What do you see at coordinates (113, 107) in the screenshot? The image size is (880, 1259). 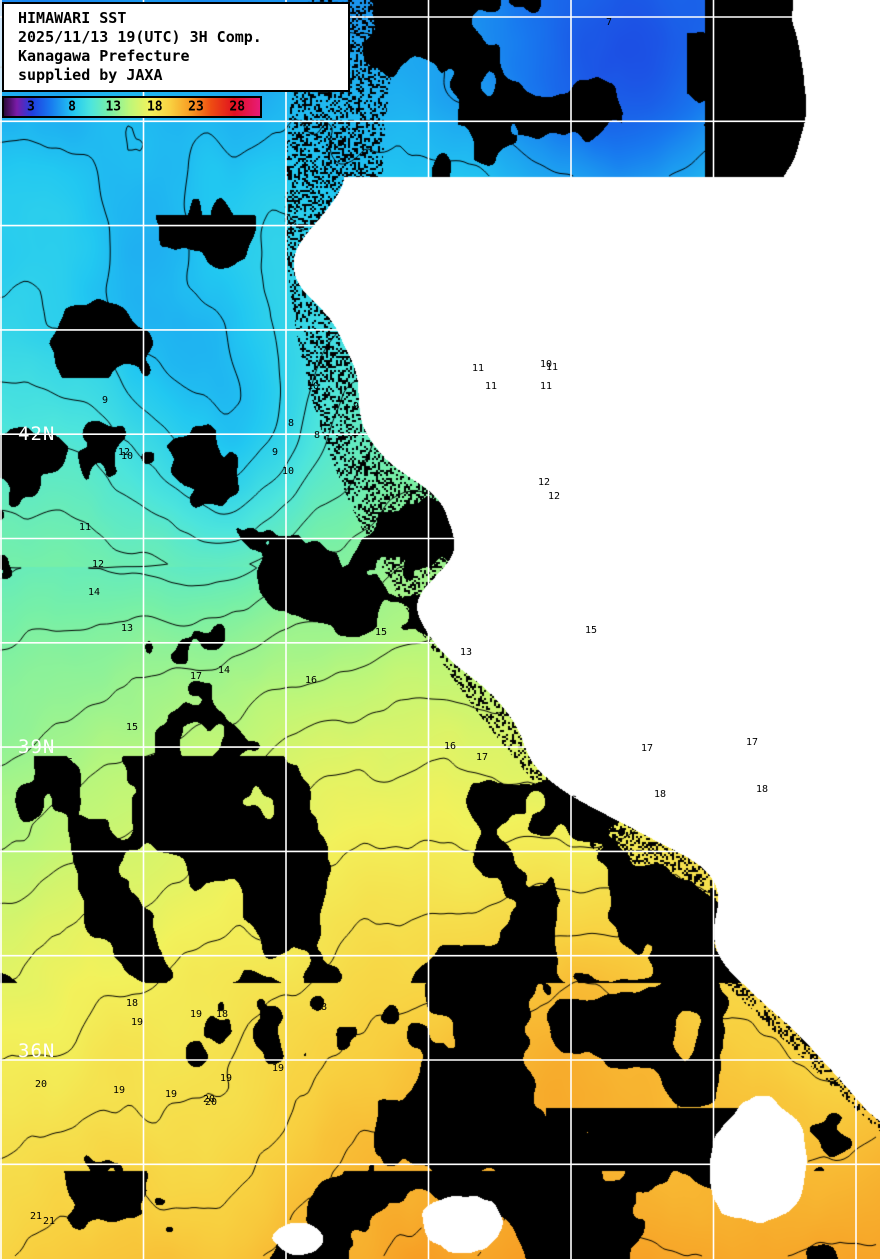 I see `colorbar-tick-13: 13` at bounding box center [113, 107].